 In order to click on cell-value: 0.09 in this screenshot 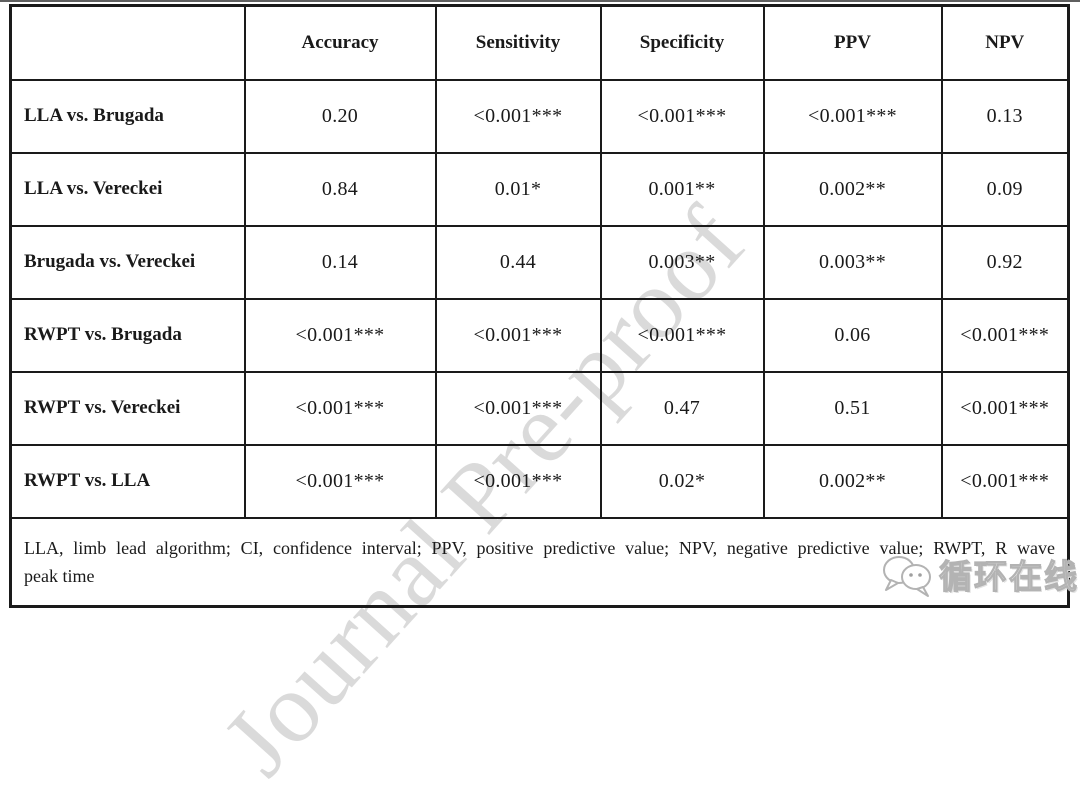, I will do `click(1005, 189)`.